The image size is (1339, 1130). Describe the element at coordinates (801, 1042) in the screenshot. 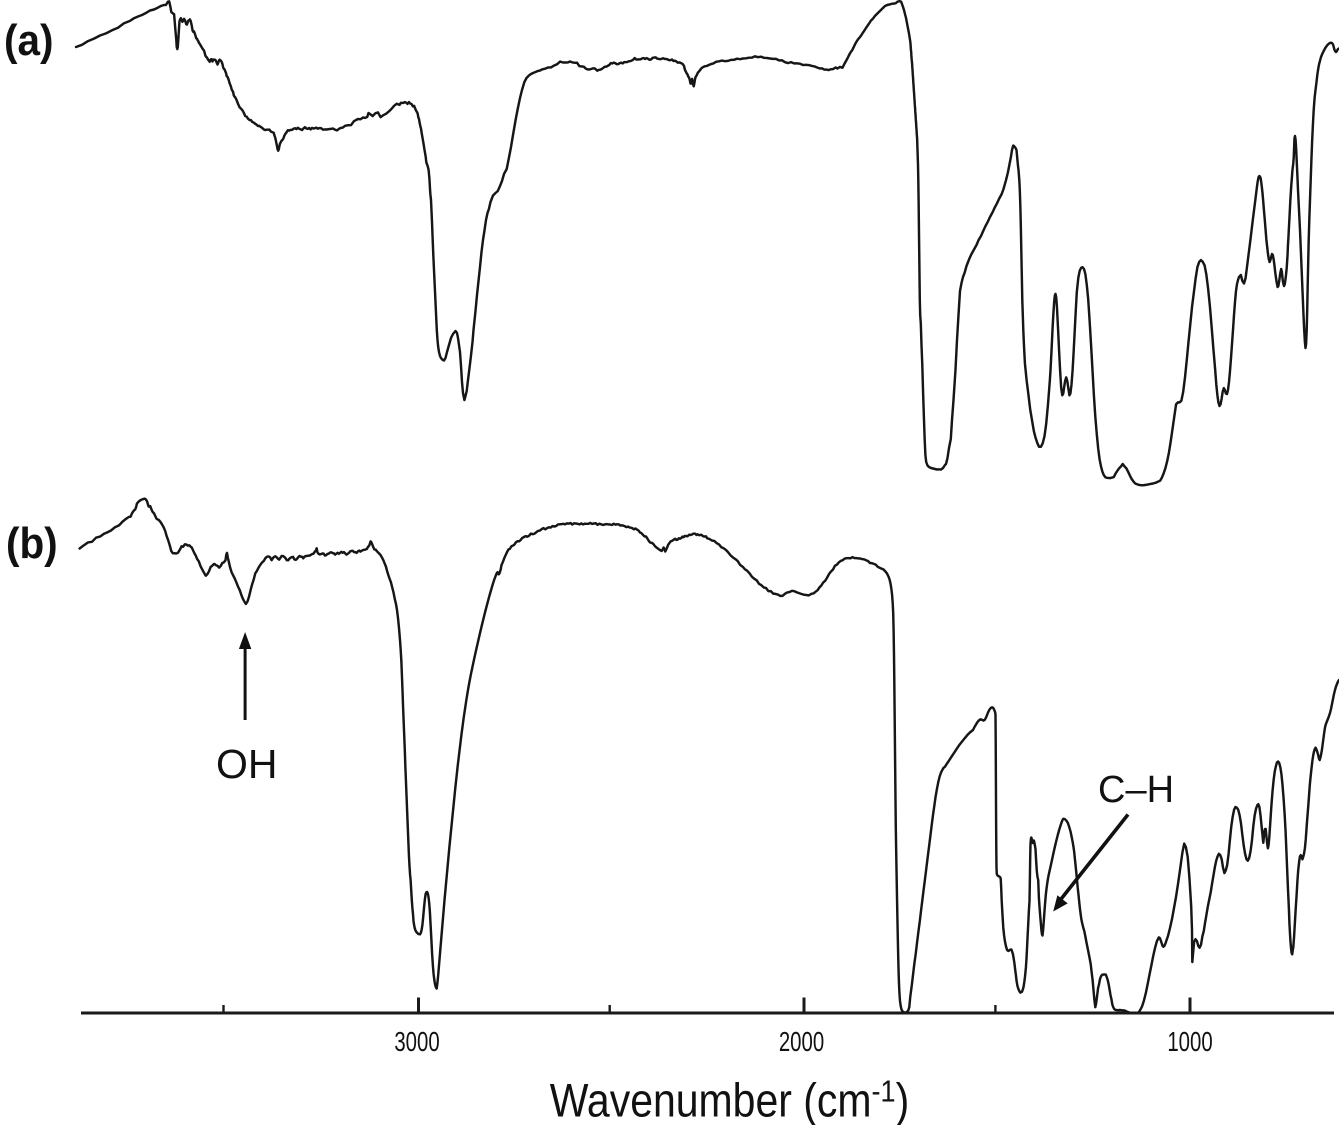

I see `svg-text: 2000` at that location.